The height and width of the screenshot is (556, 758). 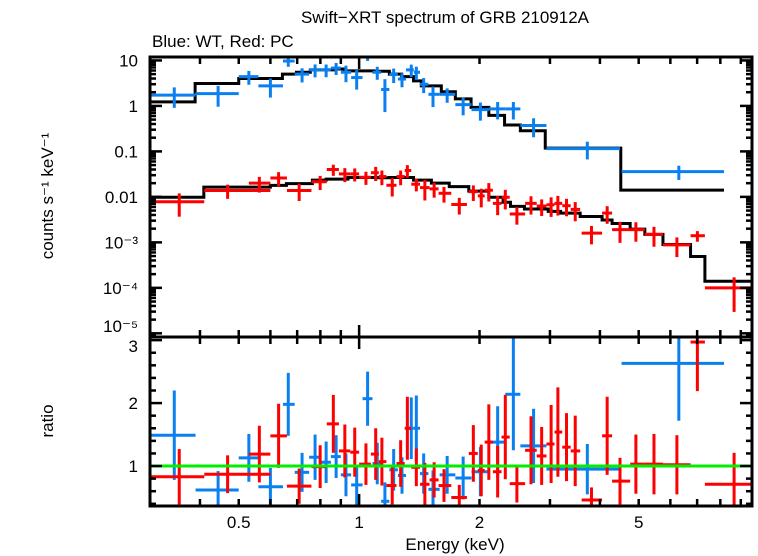 I want to click on x-tick-label: 1, so click(x=358, y=522).